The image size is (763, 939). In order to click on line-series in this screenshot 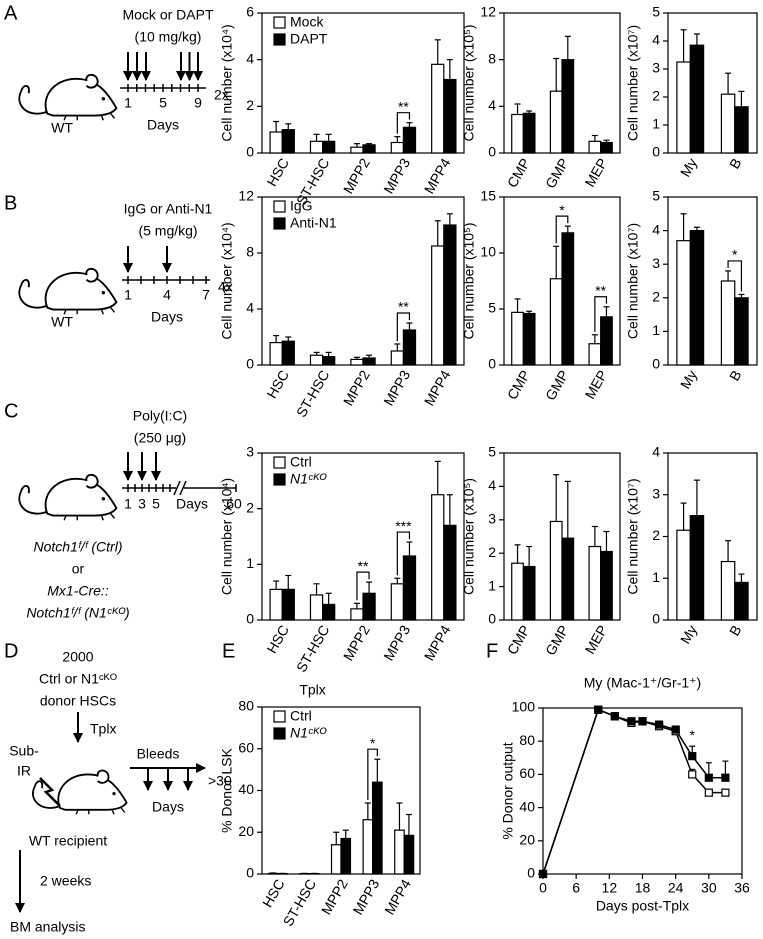, I will do `click(634, 791)`.